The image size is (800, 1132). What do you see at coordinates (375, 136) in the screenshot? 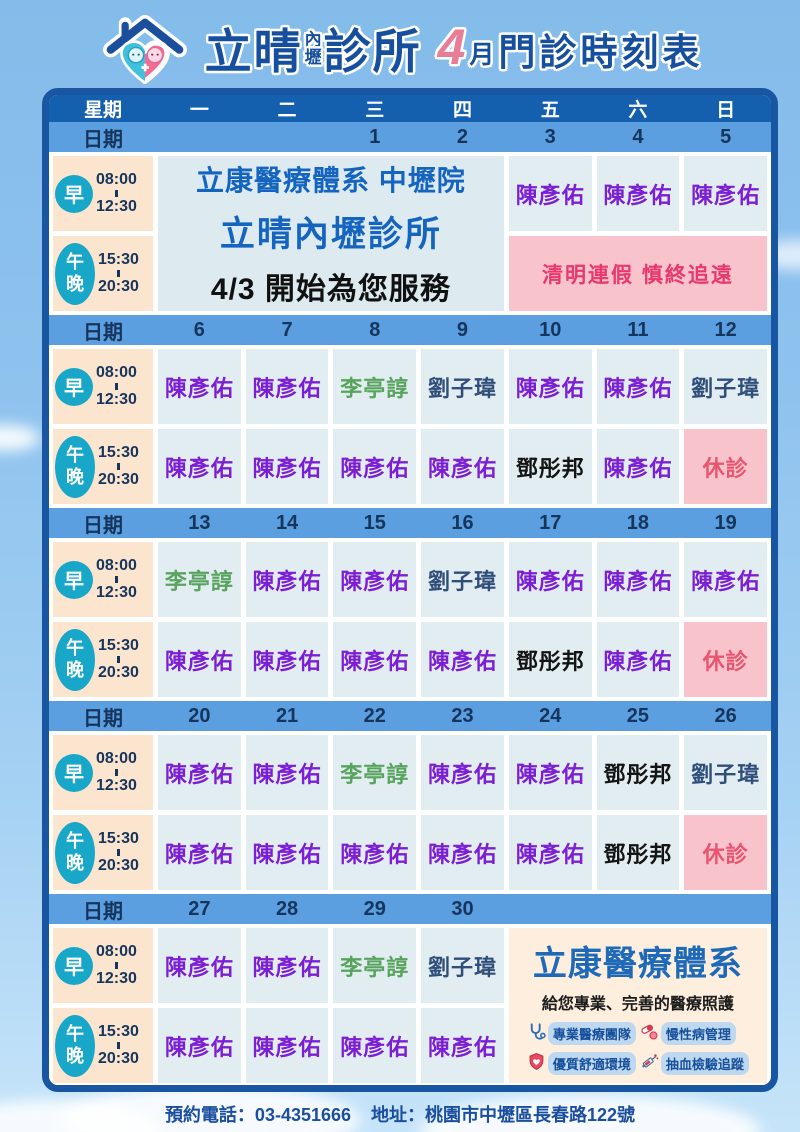
I see `date-cell: 1` at bounding box center [375, 136].